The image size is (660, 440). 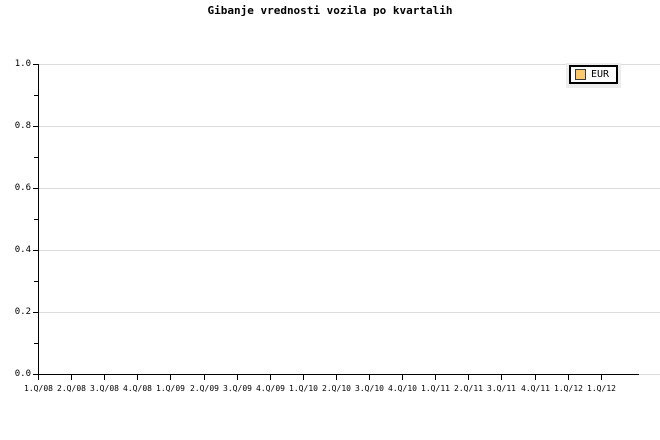 I want to click on x-axis-tick-label: 3.Q/09, so click(x=237, y=388).